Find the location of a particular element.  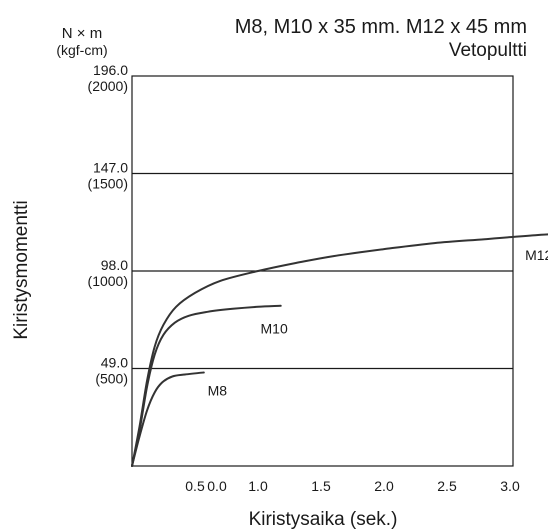

x-tick-label: 0.5 is located at coordinates (195, 486).